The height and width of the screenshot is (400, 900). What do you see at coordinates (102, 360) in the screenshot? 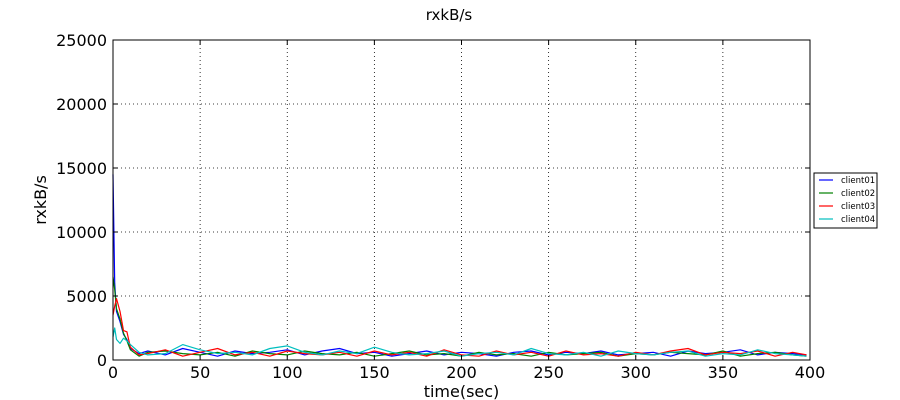
I see `y-tick-label: 0` at bounding box center [102, 360].